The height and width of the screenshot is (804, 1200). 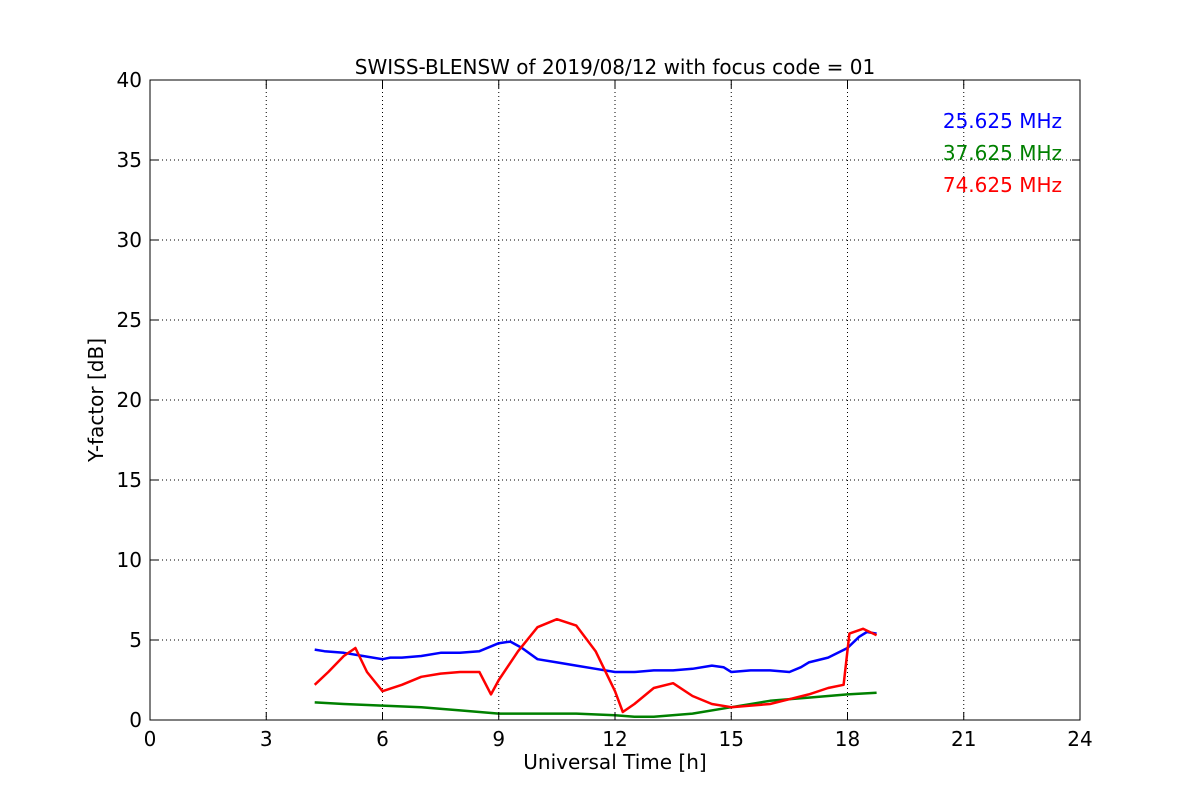 I want to click on x-tick-label: 3, so click(x=266, y=739).